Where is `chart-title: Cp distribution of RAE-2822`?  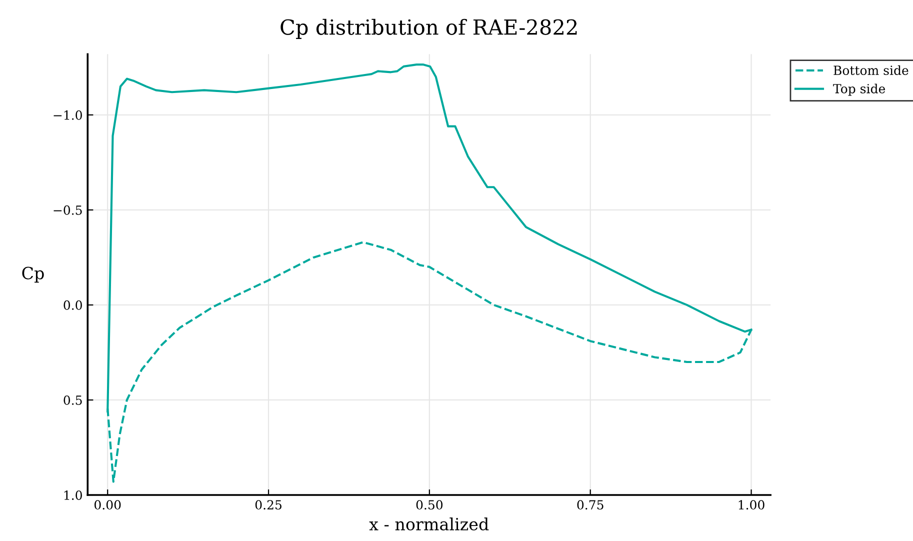 chart-title: Cp distribution of RAE-2822 is located at coordinates (428, 28).